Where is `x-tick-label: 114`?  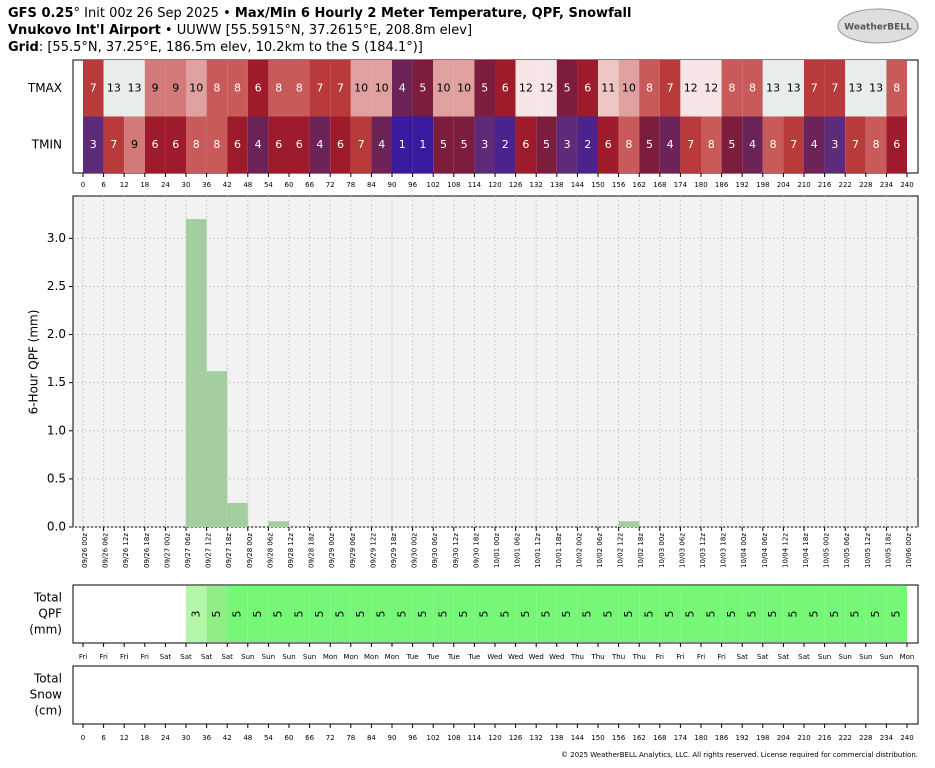
x-tick-label: 114 is located at coordinates (475, 738).